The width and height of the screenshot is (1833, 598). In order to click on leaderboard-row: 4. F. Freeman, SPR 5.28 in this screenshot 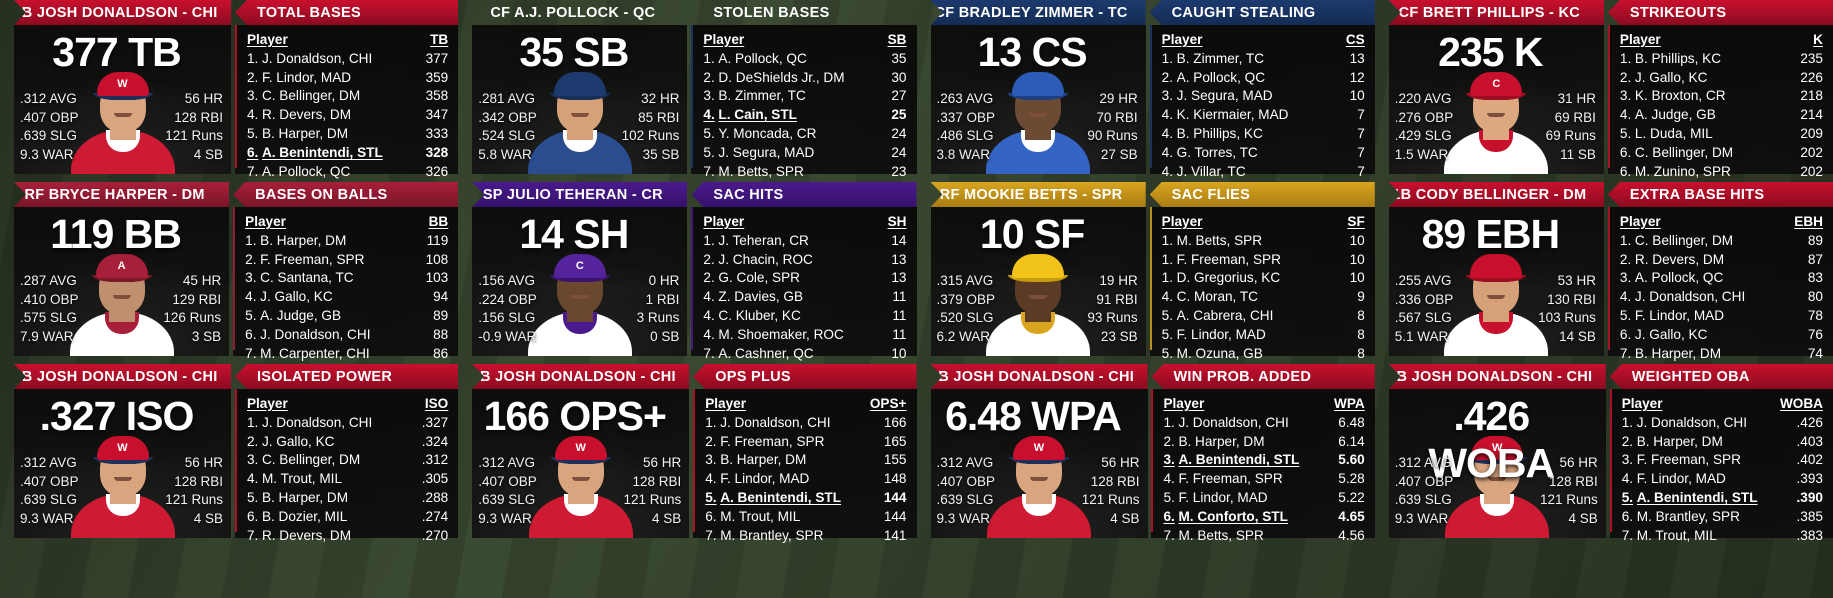, I will do `click(1263, 479)`.